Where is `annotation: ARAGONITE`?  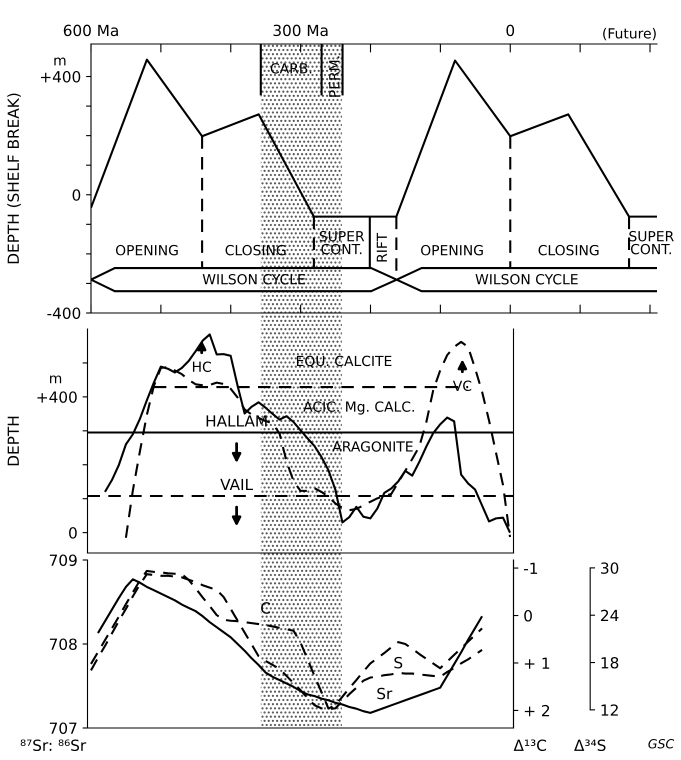
annotation: ARAGONITE is located at coordinates (372, 446).